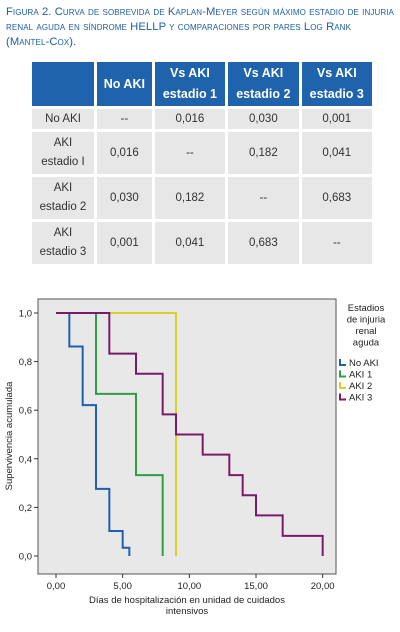 The height and width of the screenshot is (632, 400). I want to click on table-row: AKI estadio 3 0,001 0,041 0,683 --, so click(202, 243).